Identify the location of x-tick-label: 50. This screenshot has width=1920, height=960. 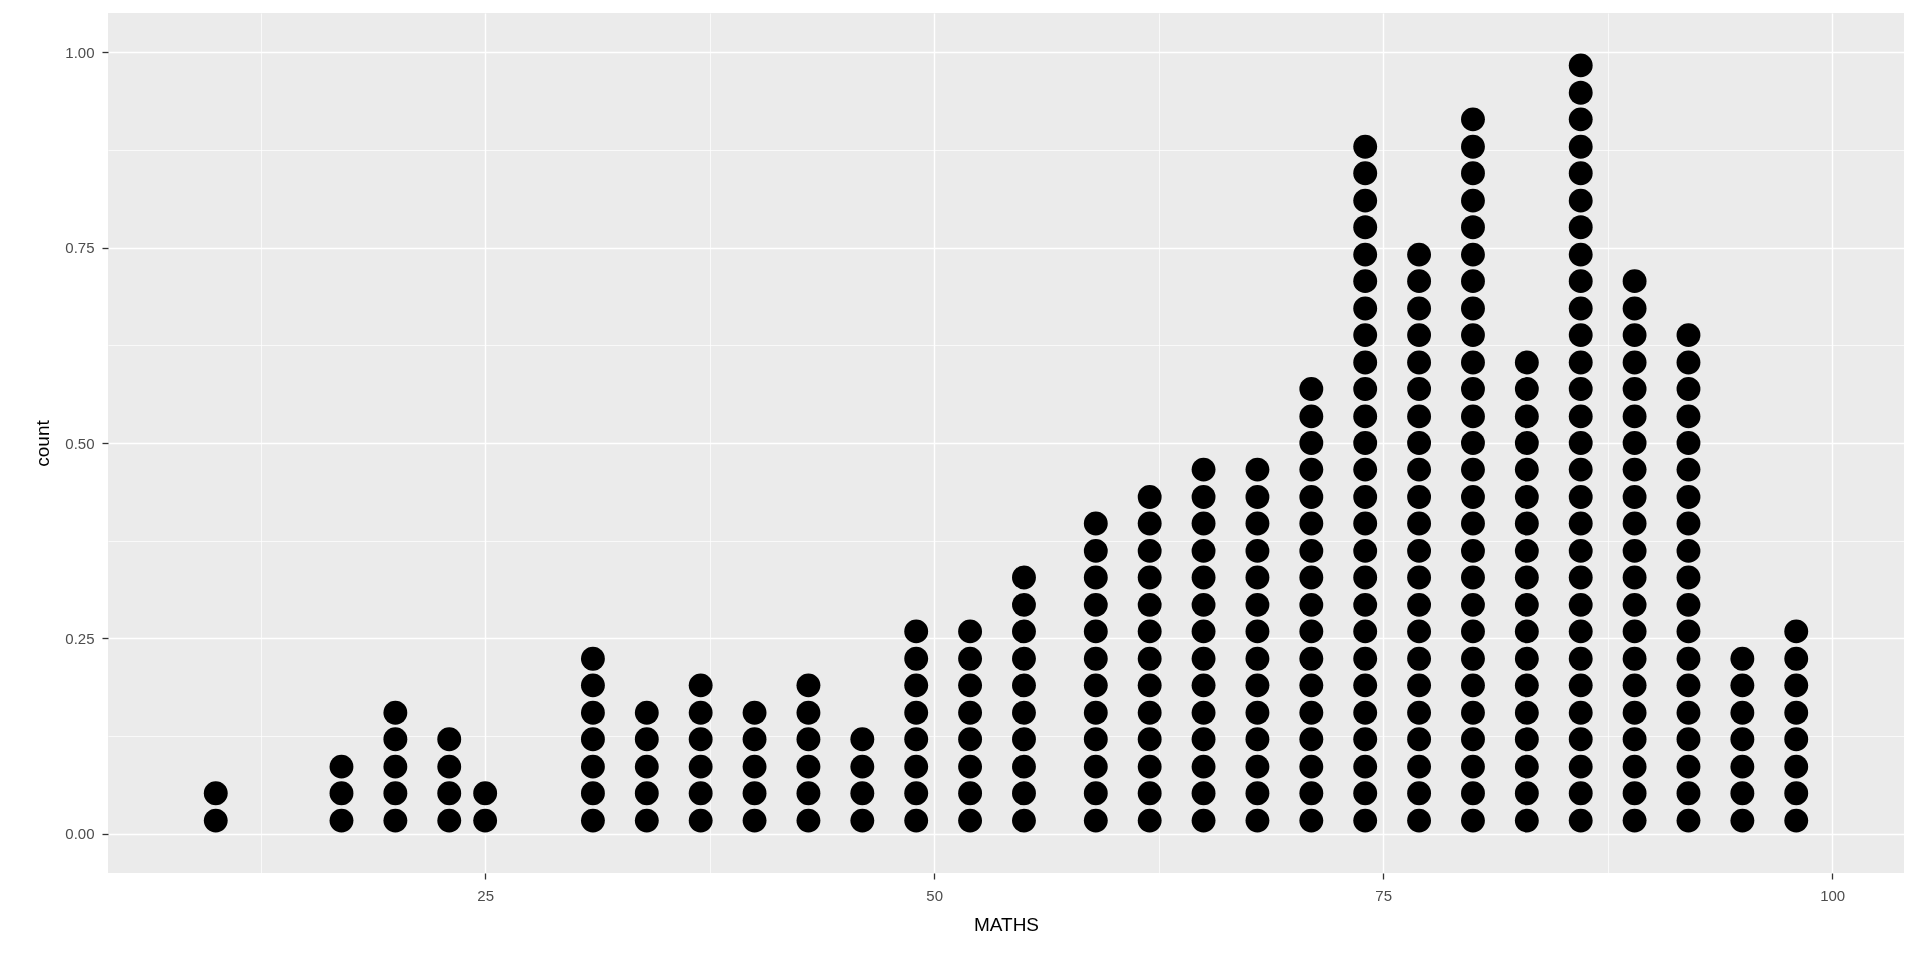
(934, 895).